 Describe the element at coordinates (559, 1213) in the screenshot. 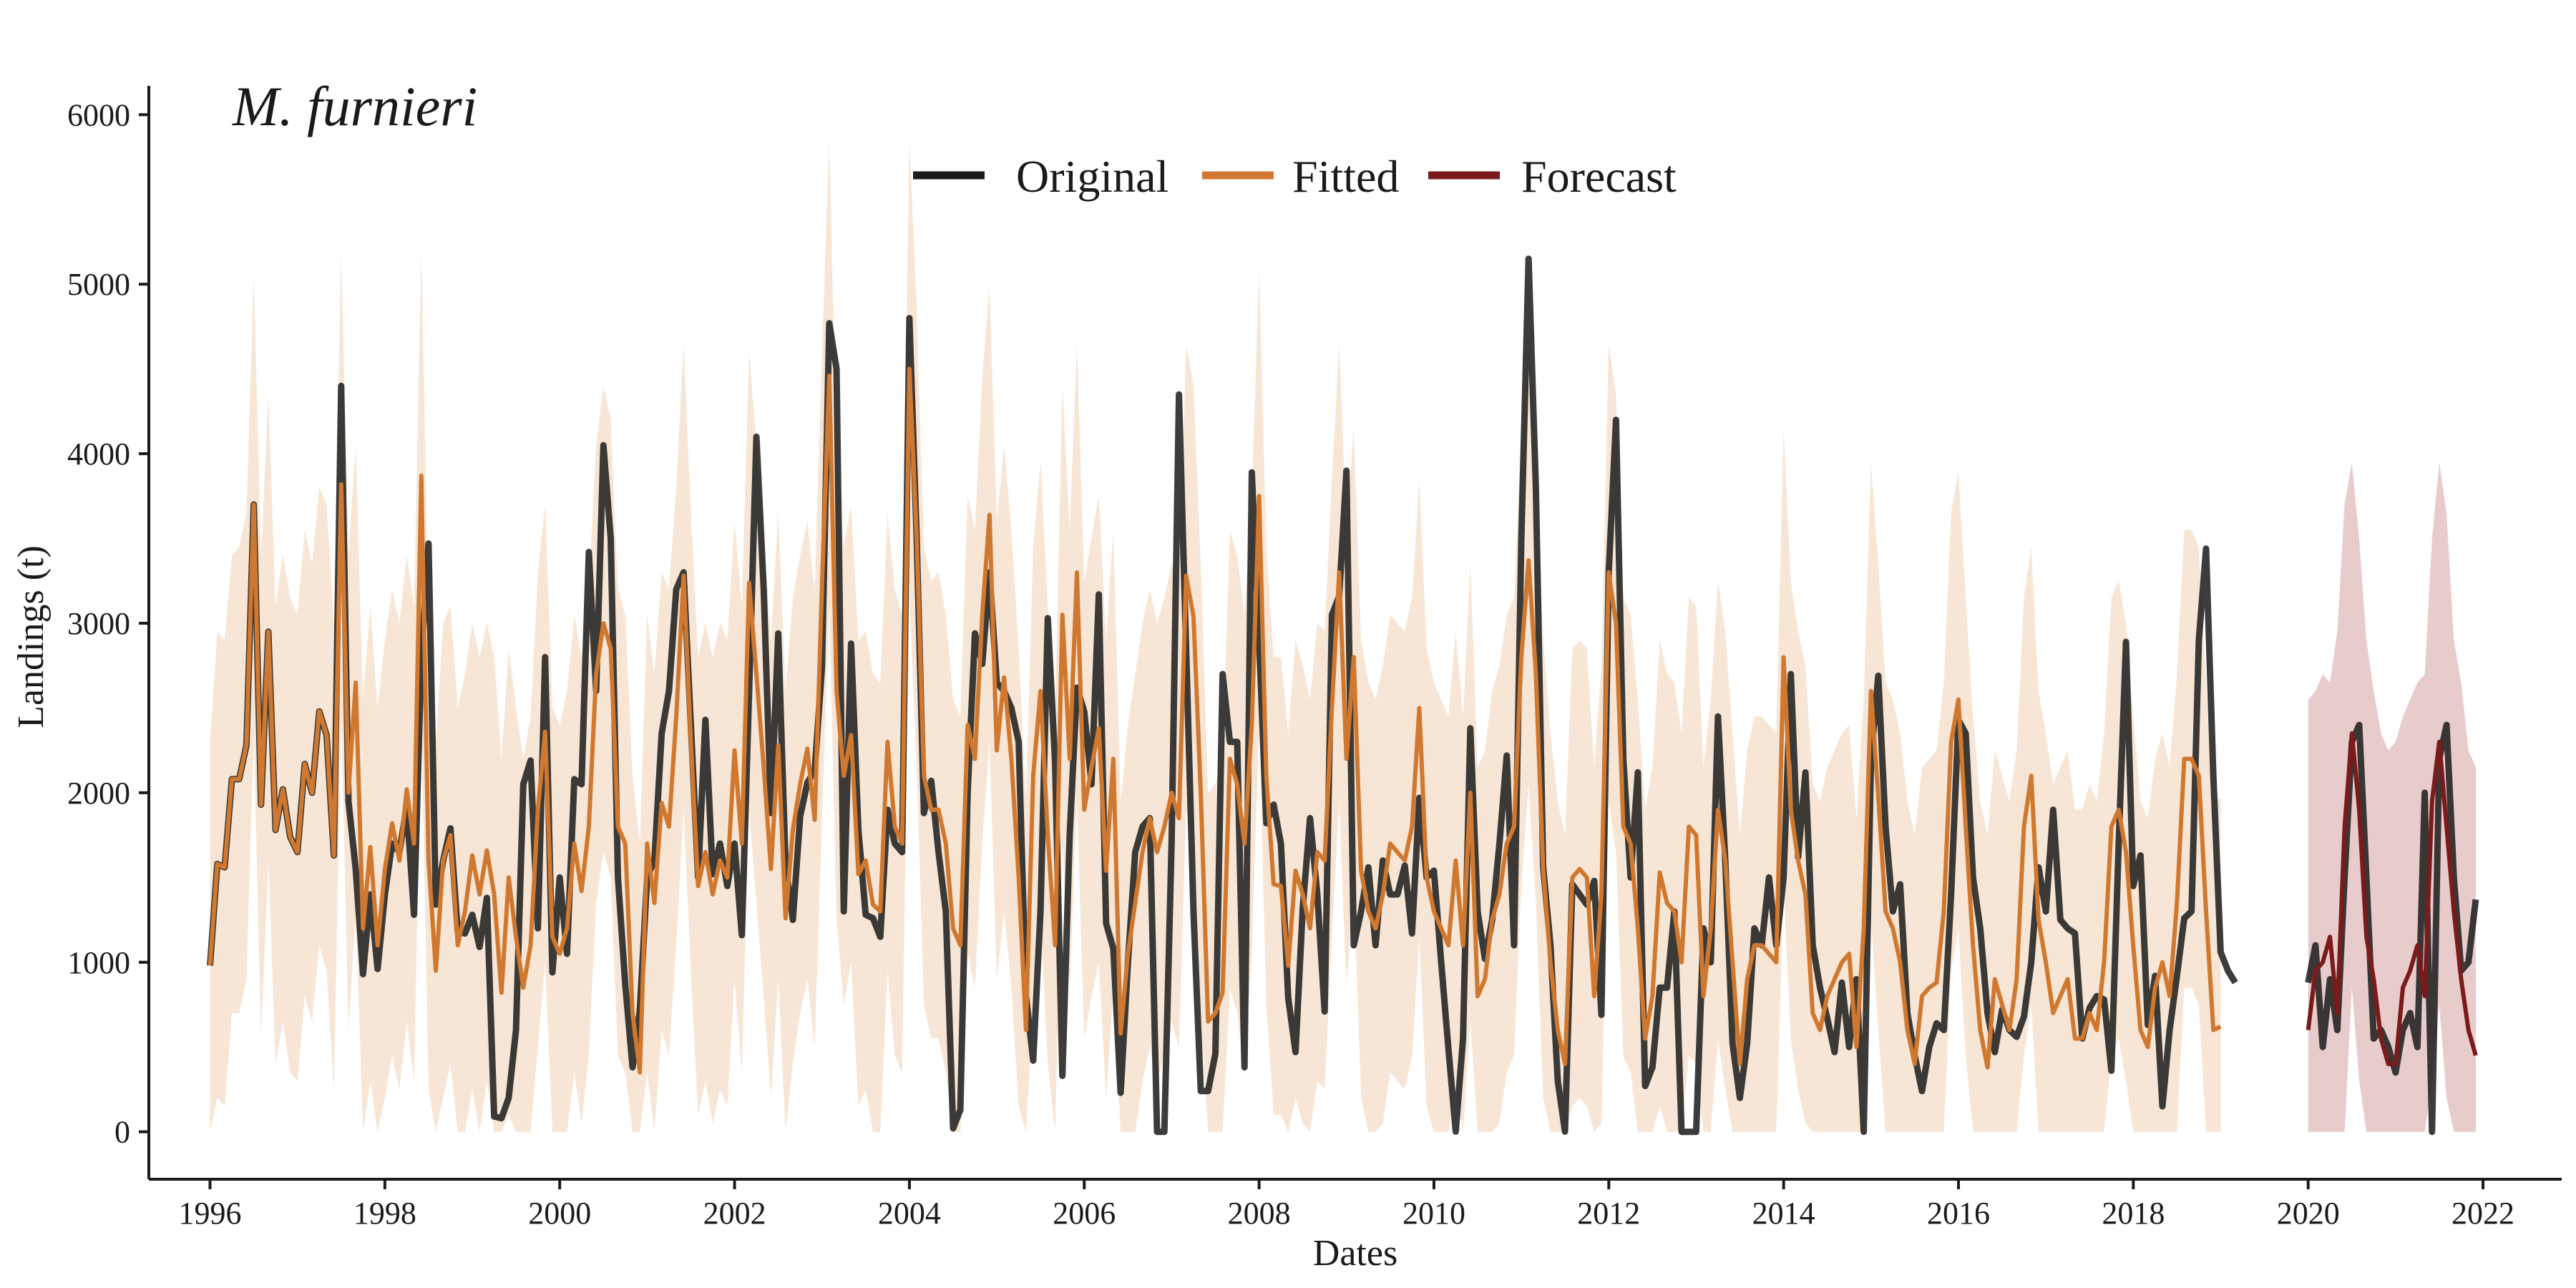

I see `x-tick-label: 2000` at that location.